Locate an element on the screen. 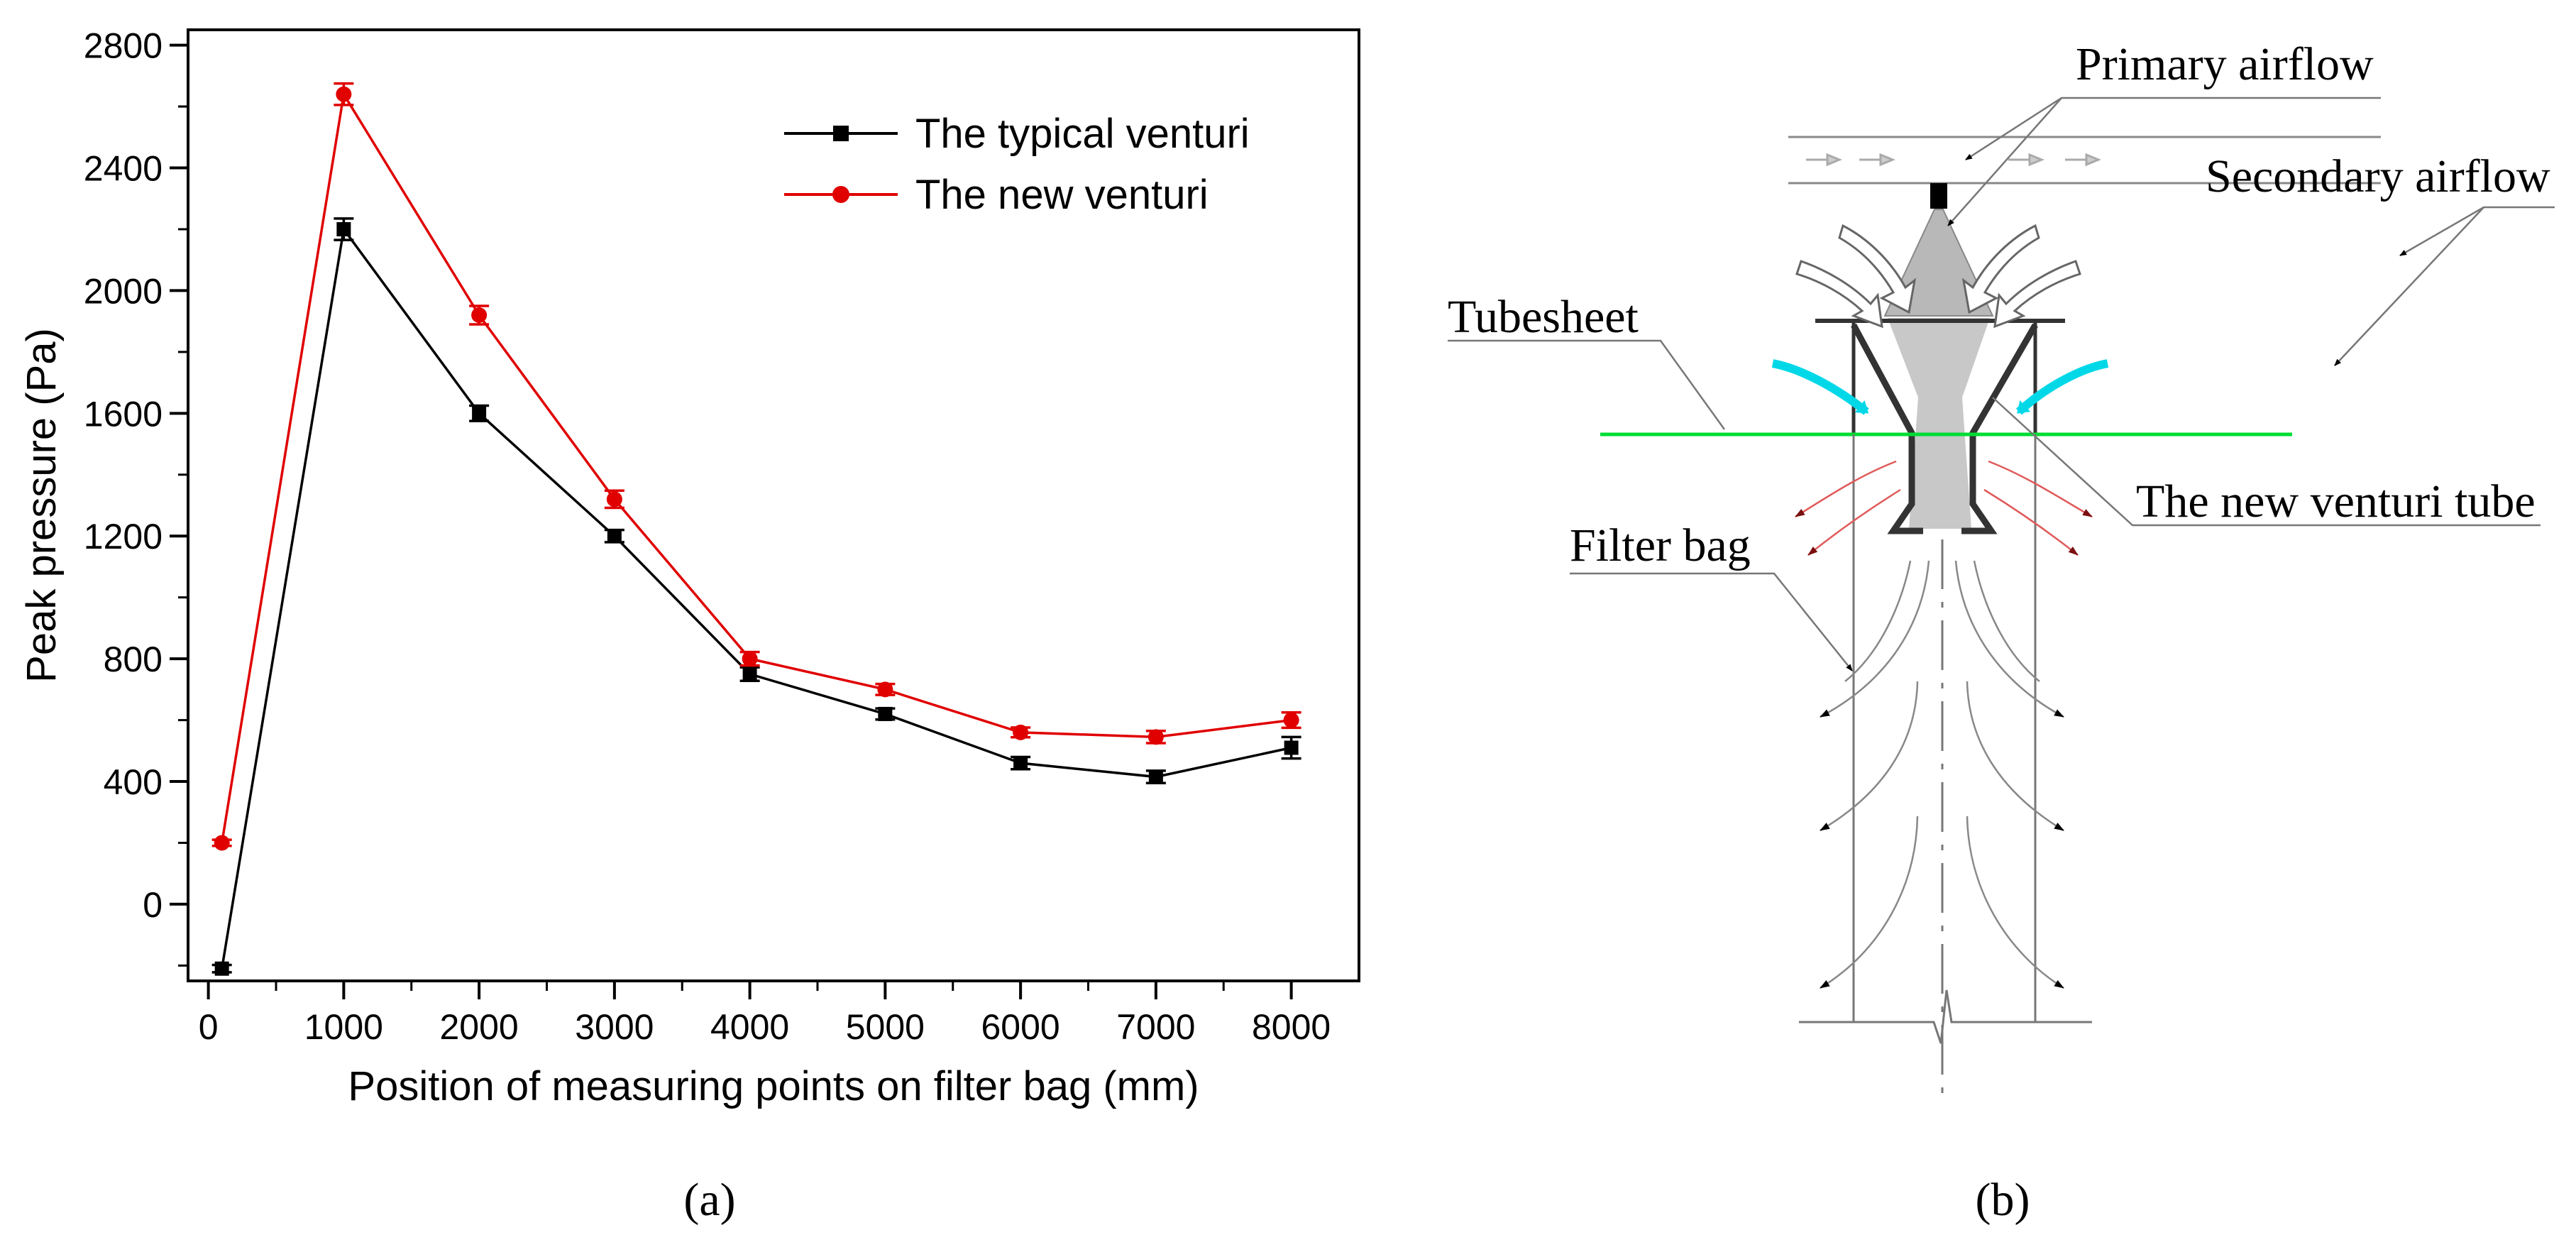  filter-bag is located at coordinates (1945, 769).